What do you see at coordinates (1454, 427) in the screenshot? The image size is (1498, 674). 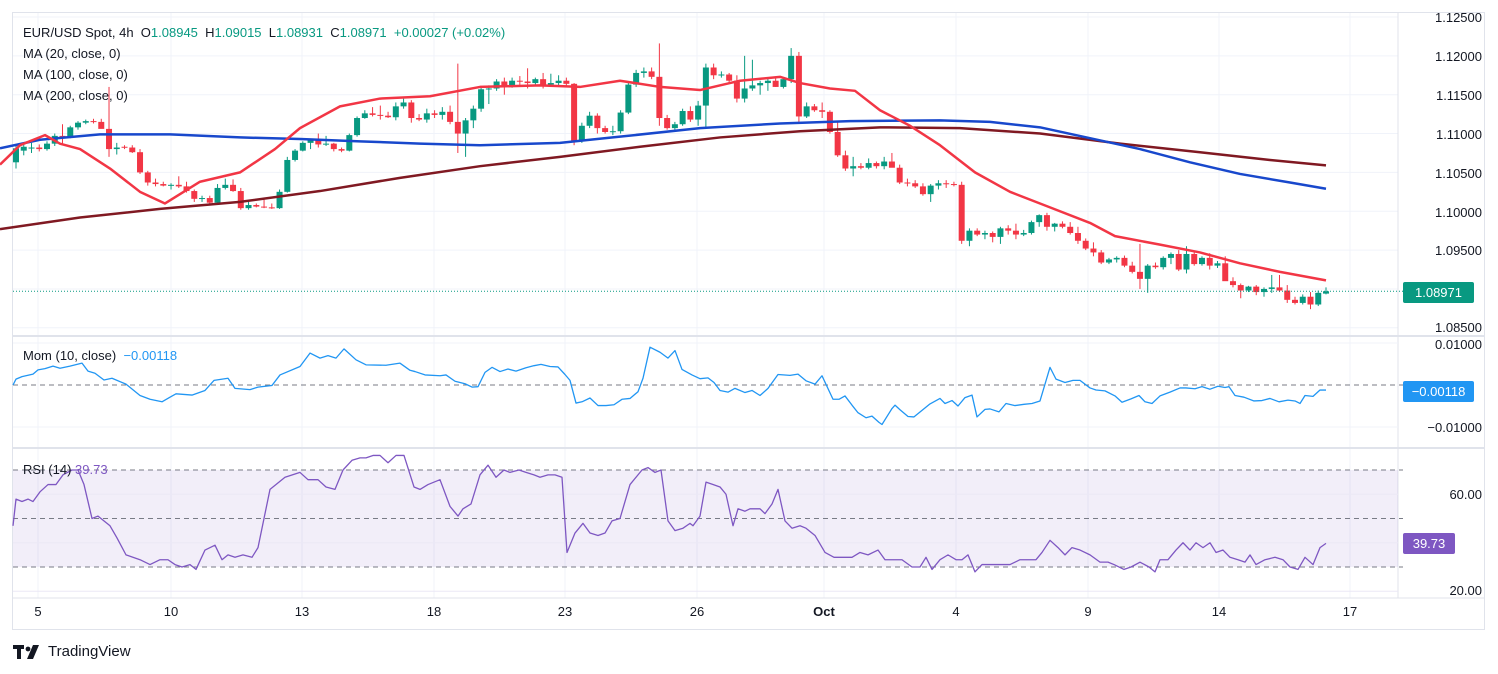 I see `mom-tick: −0.01000` at bounding box center [1454, 427].